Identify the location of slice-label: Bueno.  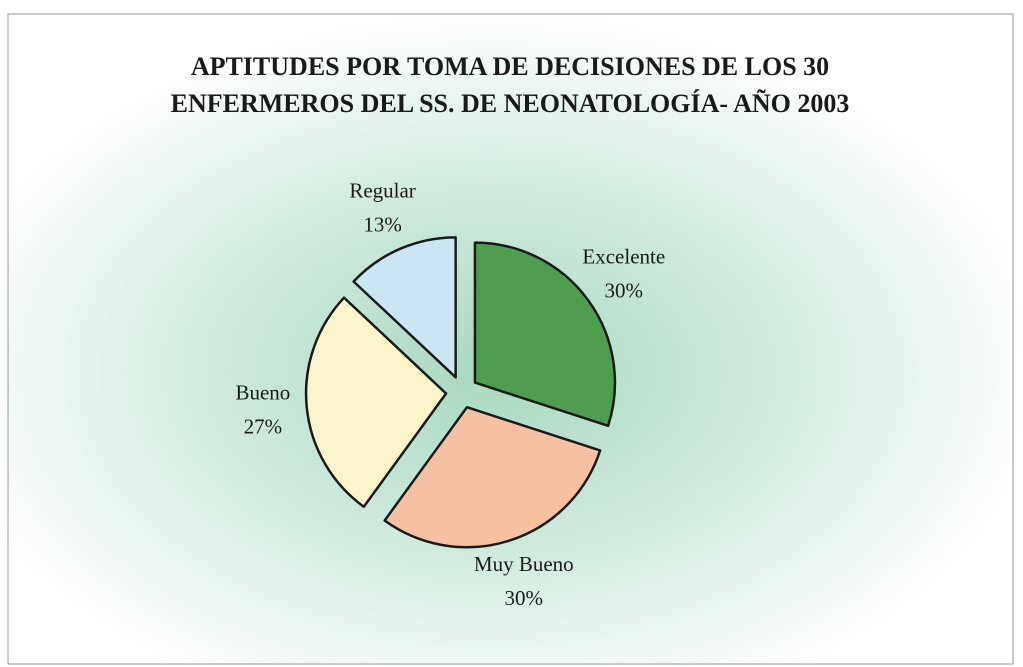
(262, 393).